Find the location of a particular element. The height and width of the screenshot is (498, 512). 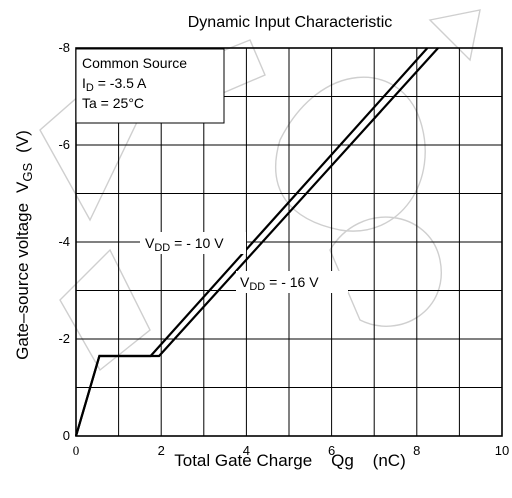

x-tick-label: 6 is located at coordinates (331, 450).